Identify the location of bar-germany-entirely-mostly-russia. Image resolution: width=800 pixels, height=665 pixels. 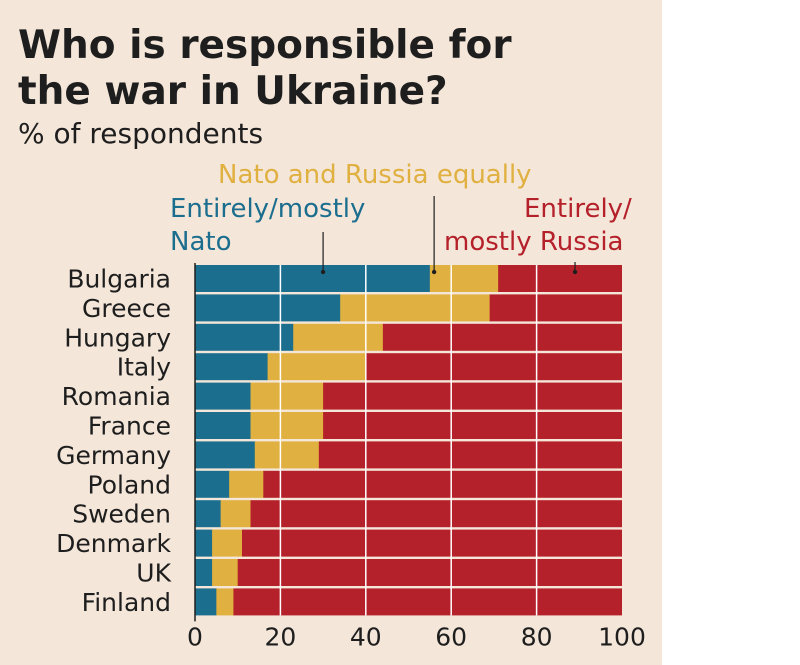
(470, 455).